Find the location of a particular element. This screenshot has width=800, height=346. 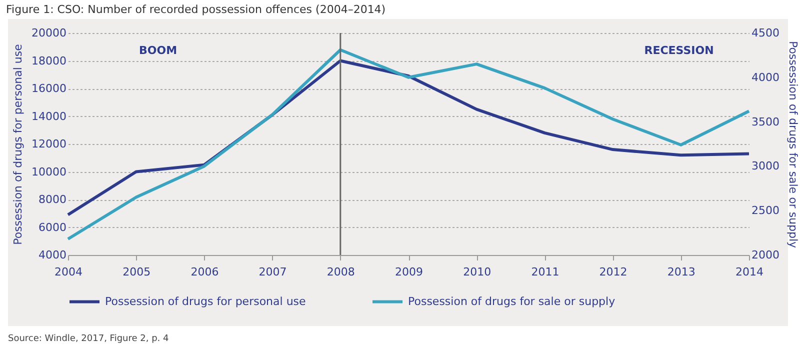

y-tick-label: 18000 is located at coordinates (49, 61).